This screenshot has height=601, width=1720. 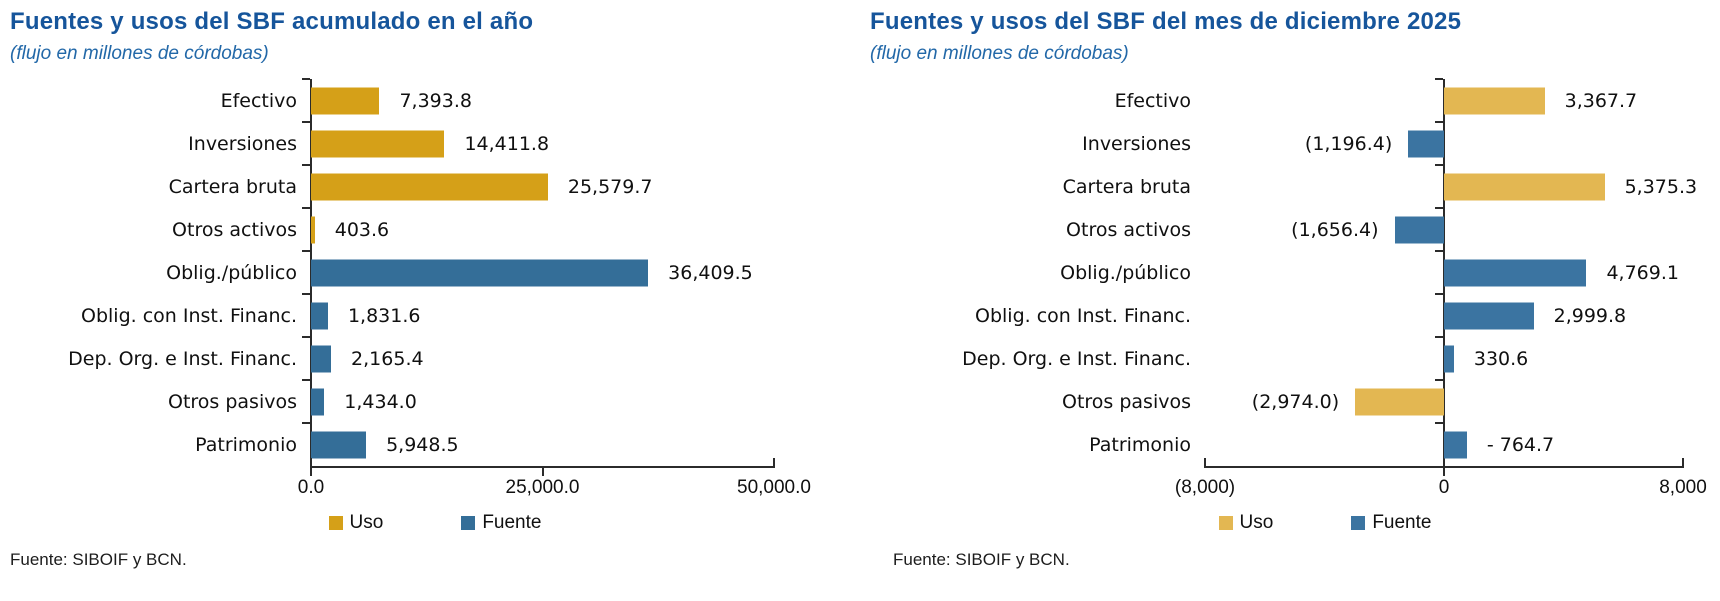 What do you see at coordinates (538, 100) in the screenshot?
I see `bar-area: 7,393.8` at bounding box center [538, 100].